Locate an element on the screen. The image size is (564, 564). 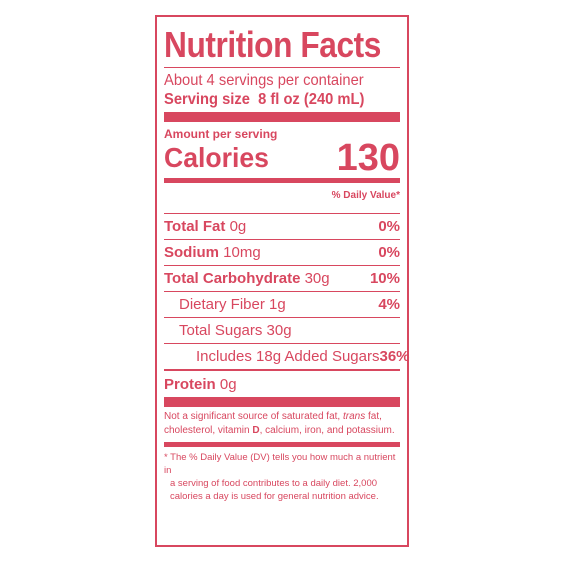
nutrient-row-added-sugars: Includes 18g Added Sugars 36% is located at coordinates (287, 357).